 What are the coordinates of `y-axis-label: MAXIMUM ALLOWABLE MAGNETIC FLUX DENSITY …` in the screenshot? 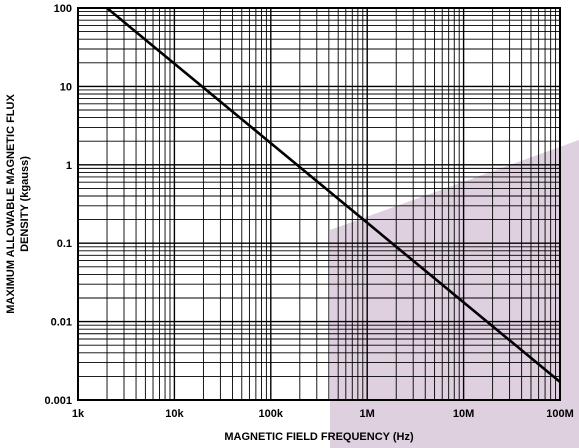 It's located at (18, 204).